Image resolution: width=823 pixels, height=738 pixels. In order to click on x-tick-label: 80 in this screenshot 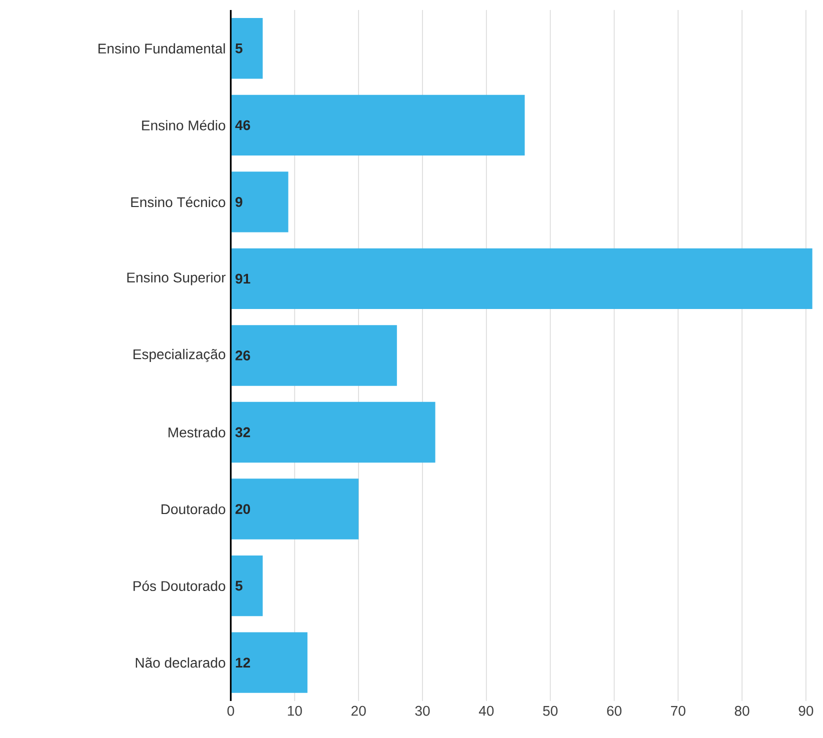, I will do `click(742, 711)`.